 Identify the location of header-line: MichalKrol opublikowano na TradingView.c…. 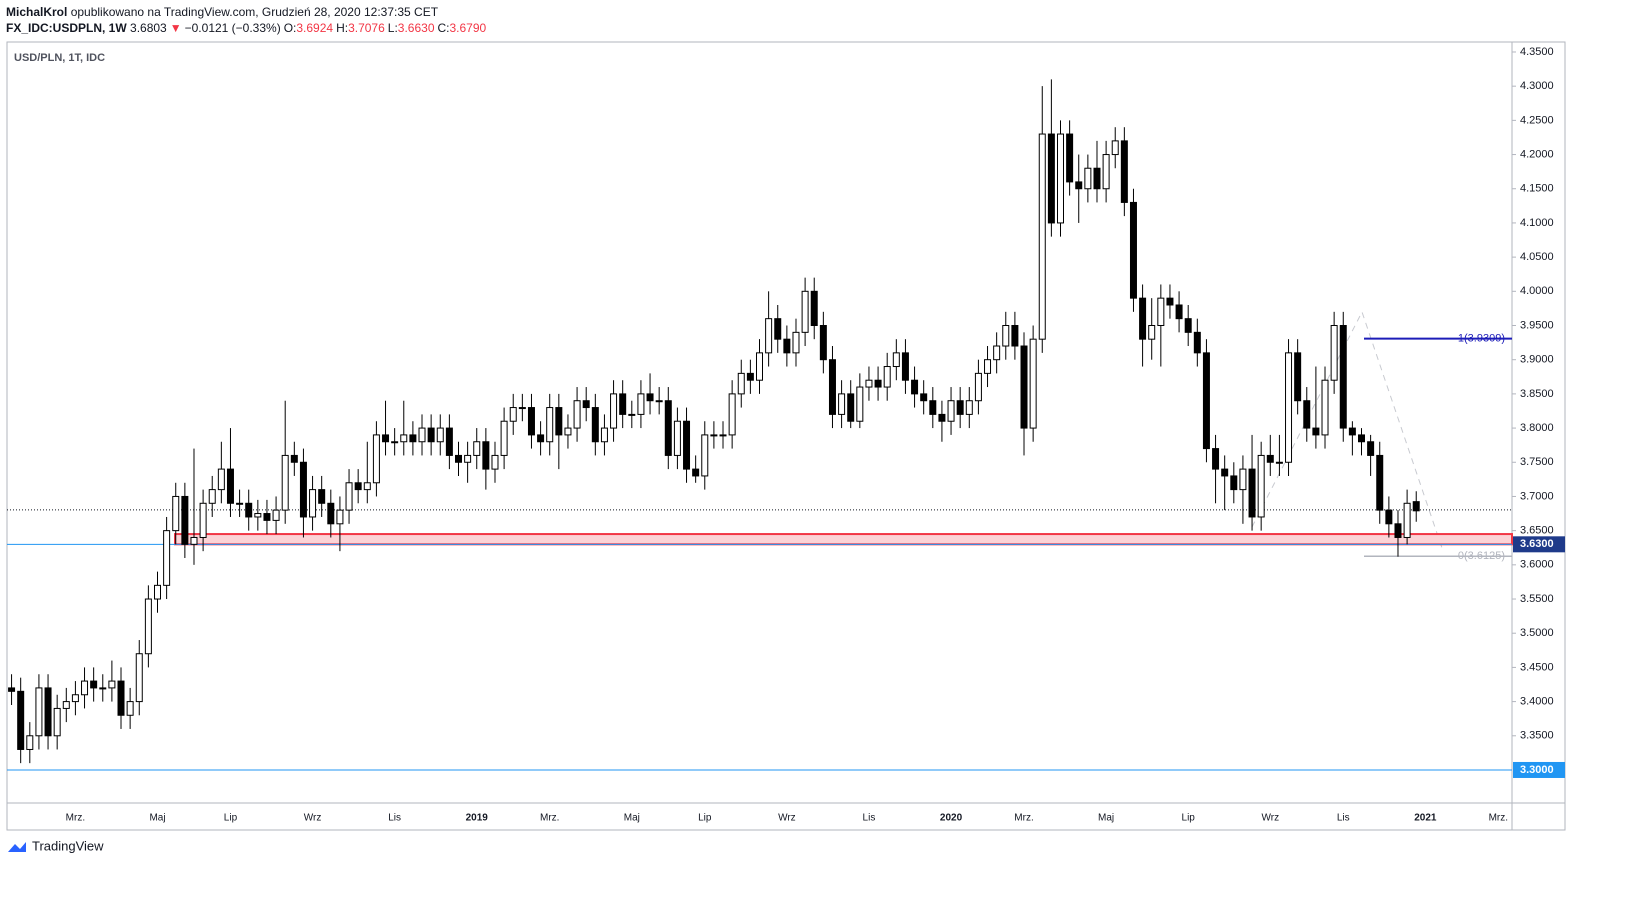
(249, 12).